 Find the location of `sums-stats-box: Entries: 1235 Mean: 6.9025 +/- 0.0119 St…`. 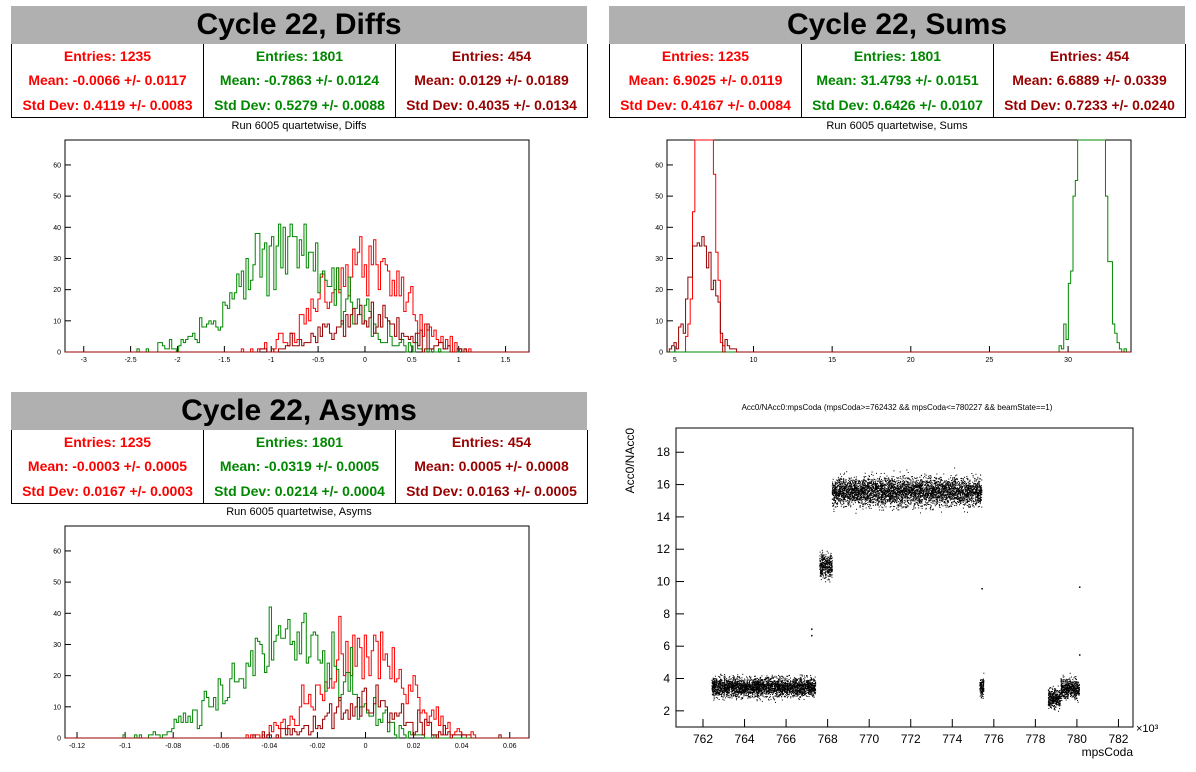

sums-stats-box: Entries: 1235 Mean: 6.9025 +/- 0.0119 St… is located at coordinates (897, 81).